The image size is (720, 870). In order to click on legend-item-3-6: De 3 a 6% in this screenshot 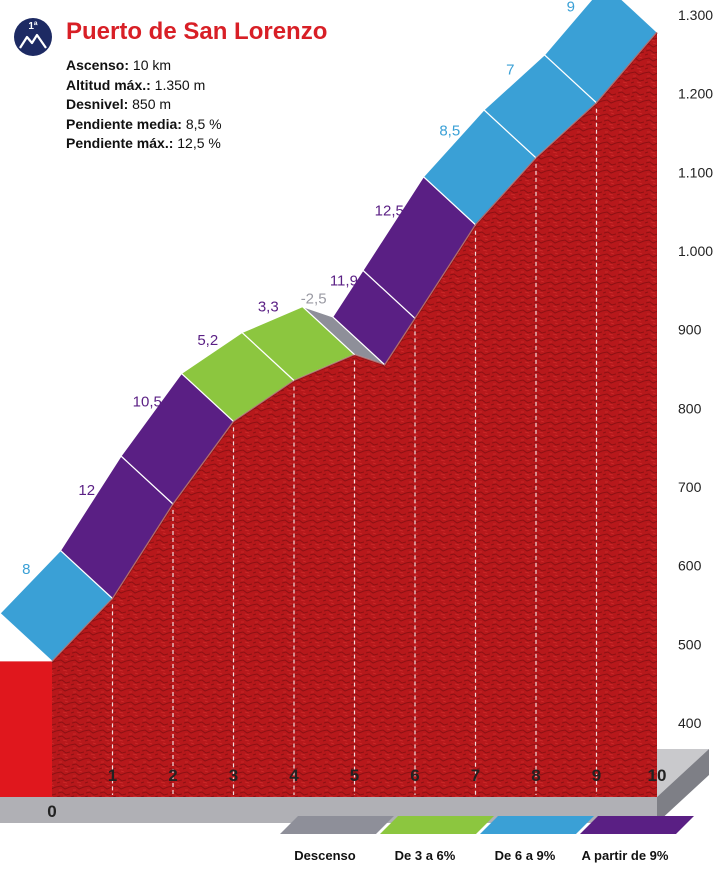, I will do `click(432, 840)`.